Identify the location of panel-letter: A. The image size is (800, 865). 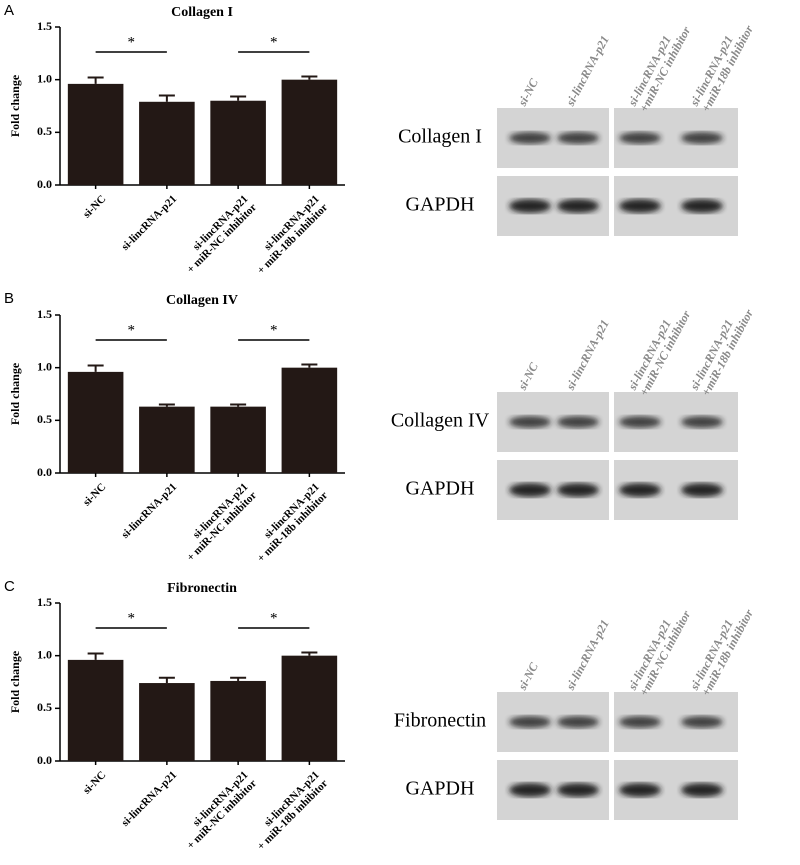
(9, 10).